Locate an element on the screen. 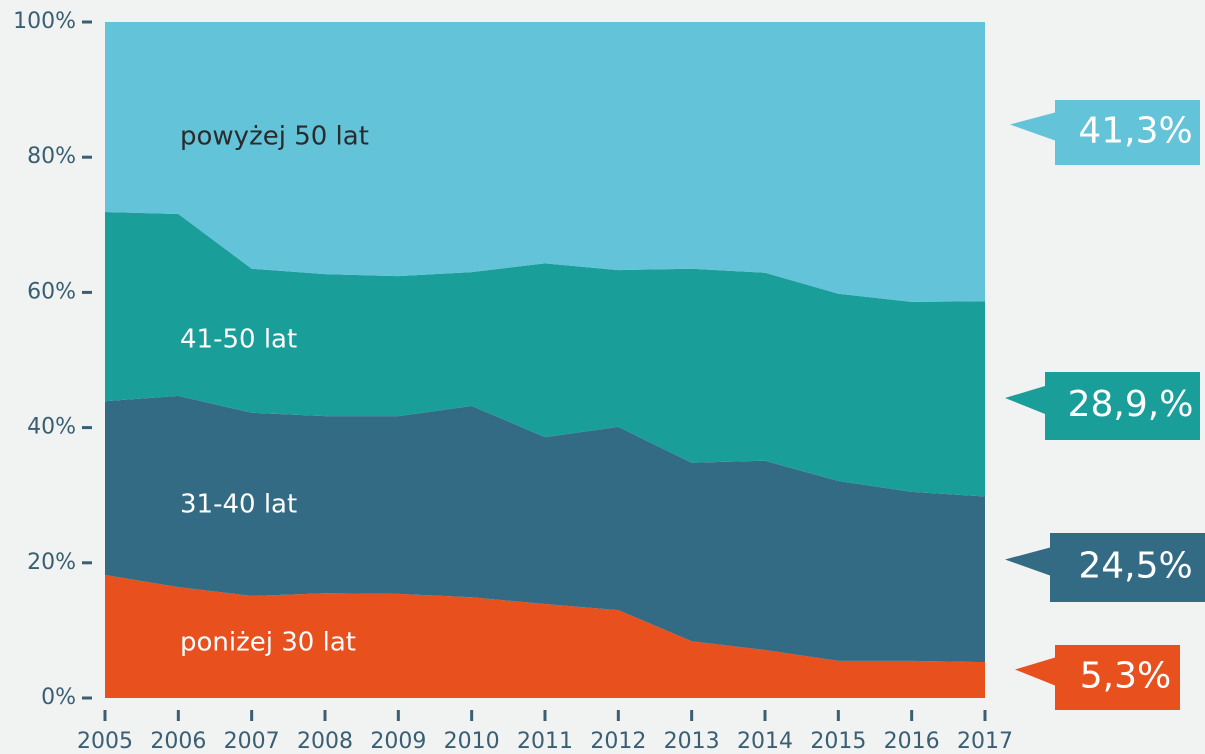 The width and height of the screenshot is (1205, 754). x-tick-label: 2012 is located at coordinates (618, 741).